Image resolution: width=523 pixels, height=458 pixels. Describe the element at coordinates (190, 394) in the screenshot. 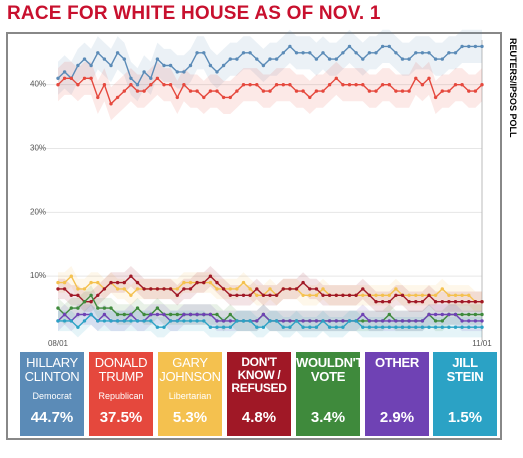

I see `legend-box: GARY JOHNSON Libertarian 5.3%` at that location.